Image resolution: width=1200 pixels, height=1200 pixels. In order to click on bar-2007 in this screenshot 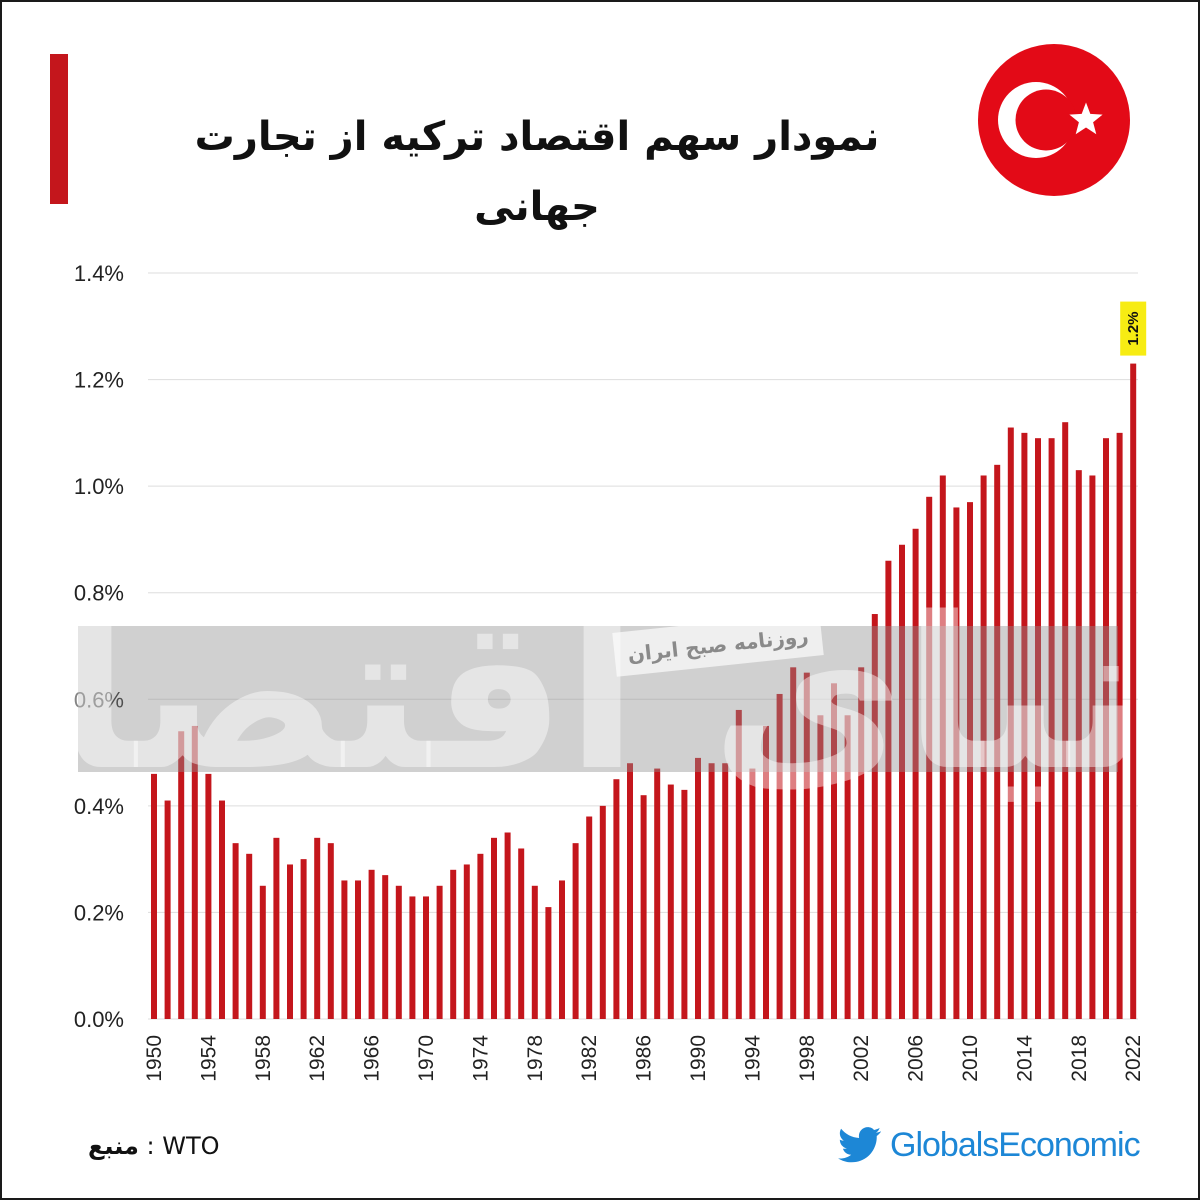, I will do `click(929, 757)`.